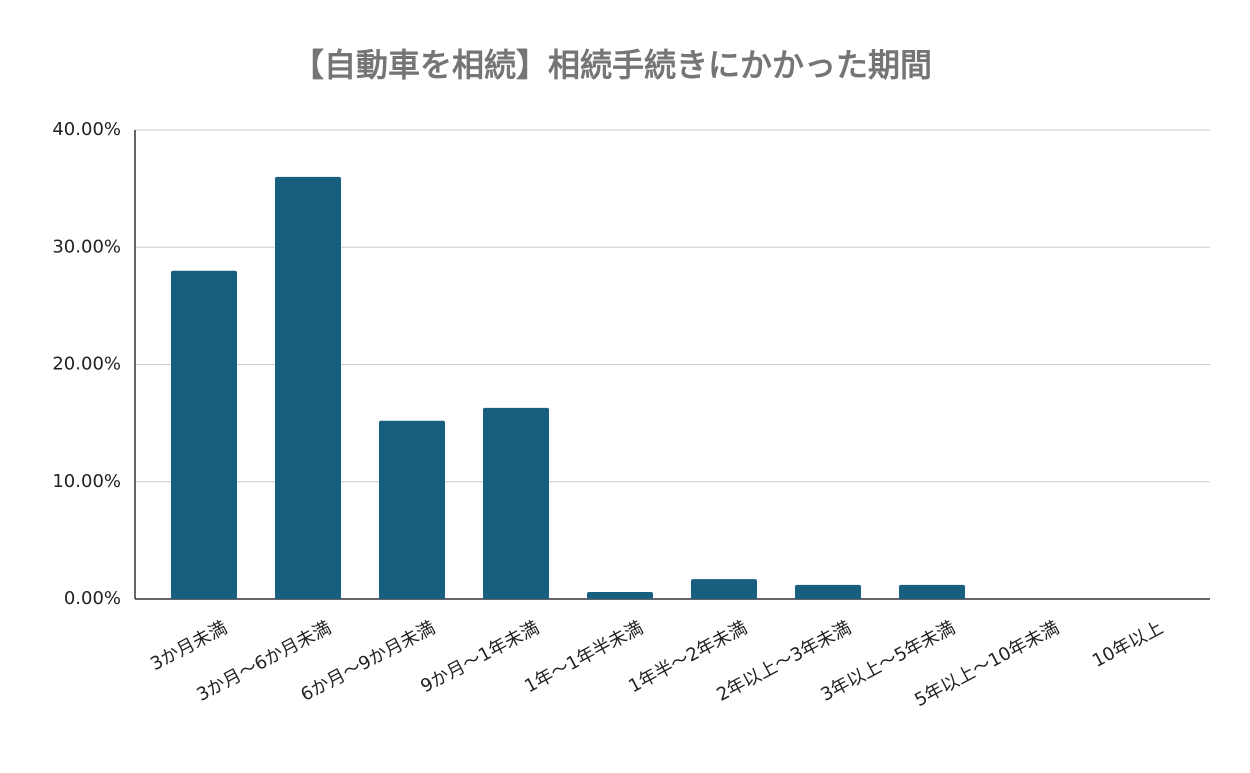  What do you see at coordinates (86, 481) in the screenshot?
I see `y-tick-label: 10.00%` at bounding box center [86, 481].